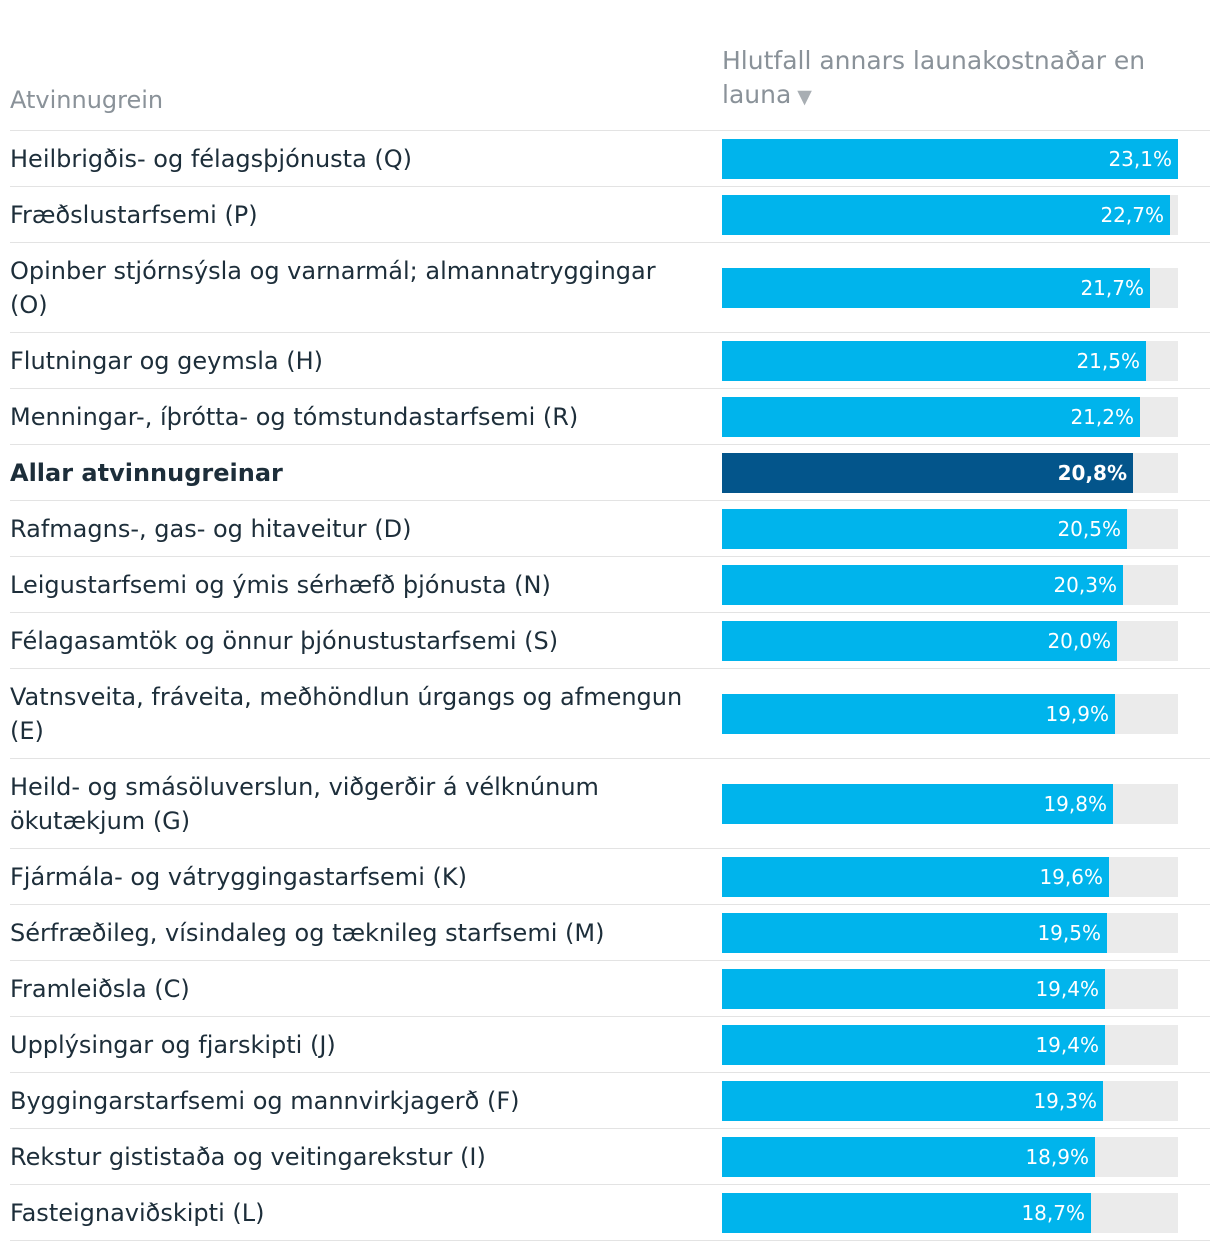 Image resolution: width=1220 pixels, height=1252 pixels. What do you see at coordinates (1112, 287) in the screenshot?
I see `bar-value-label: 21,7%` at bounding box center [1112, 287].